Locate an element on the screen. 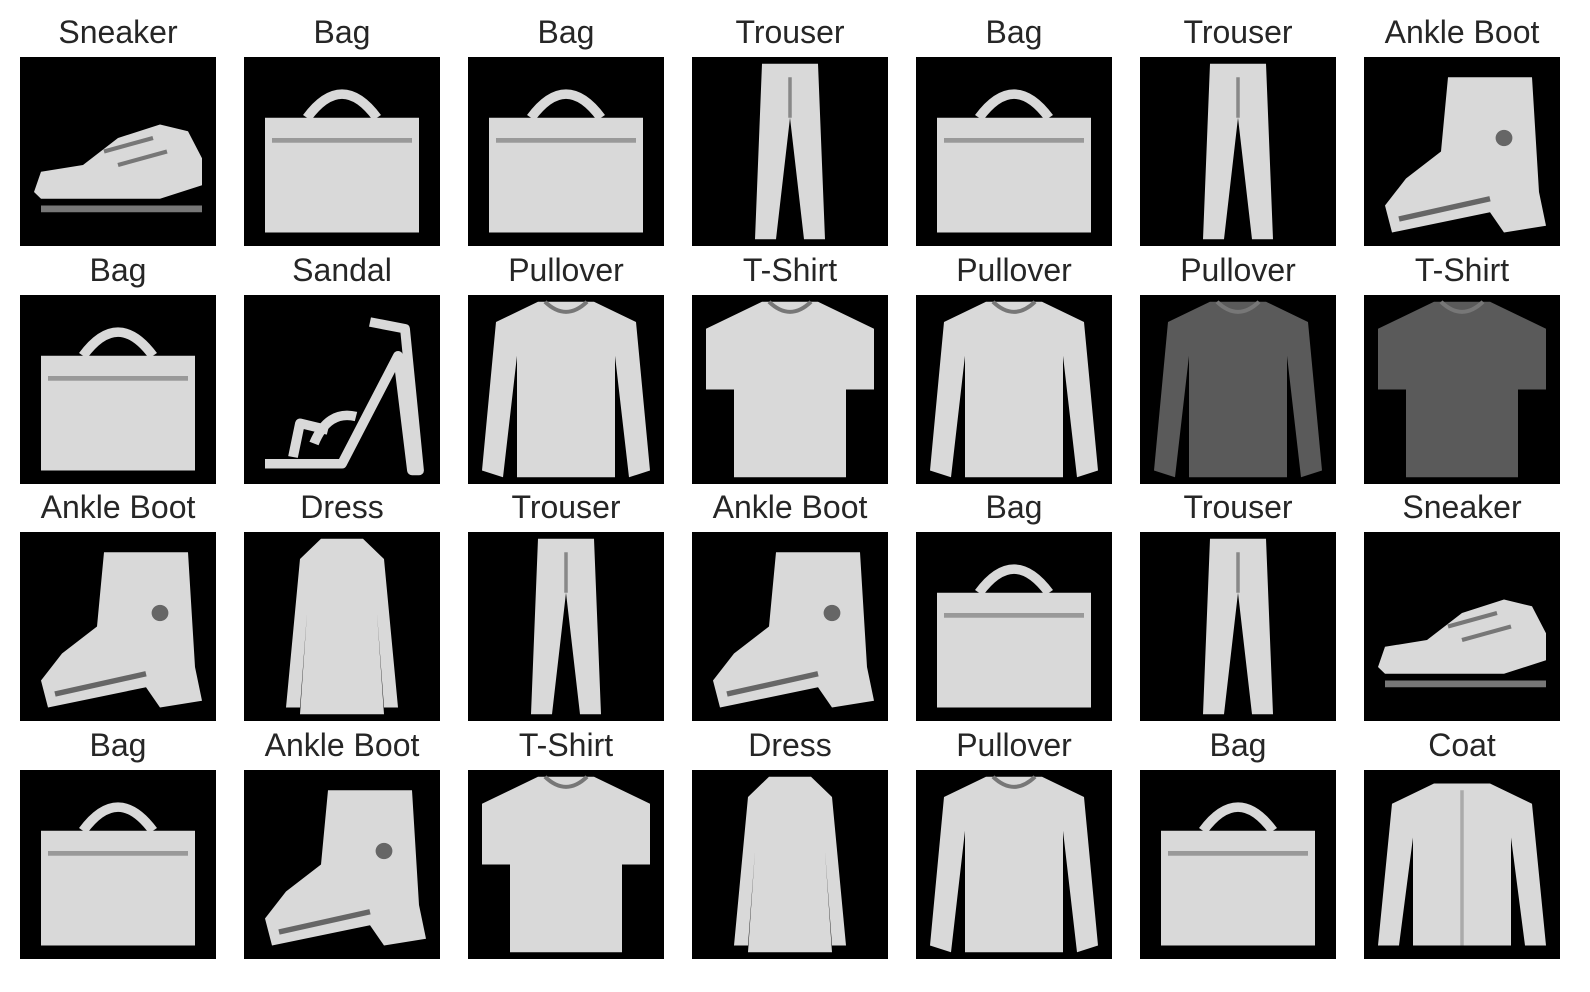 The height and width of the screenshot is (992, 1590). coat-image is located at coordinates (1462, 864).